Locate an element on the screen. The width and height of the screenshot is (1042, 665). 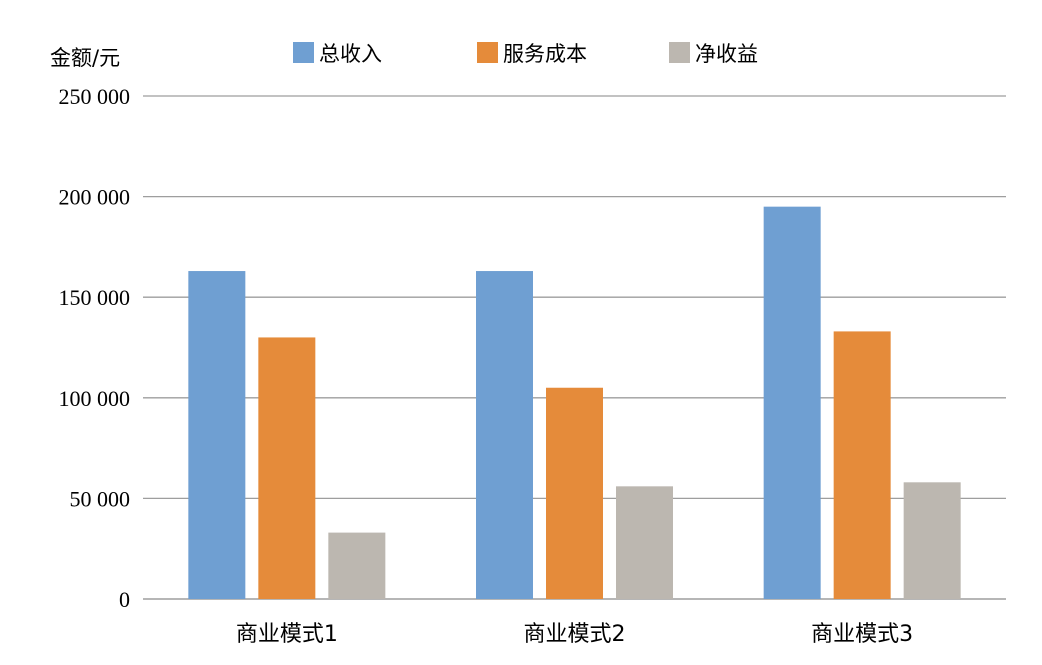
legend-label: 服务成本 is located at coordinates (545, 54).